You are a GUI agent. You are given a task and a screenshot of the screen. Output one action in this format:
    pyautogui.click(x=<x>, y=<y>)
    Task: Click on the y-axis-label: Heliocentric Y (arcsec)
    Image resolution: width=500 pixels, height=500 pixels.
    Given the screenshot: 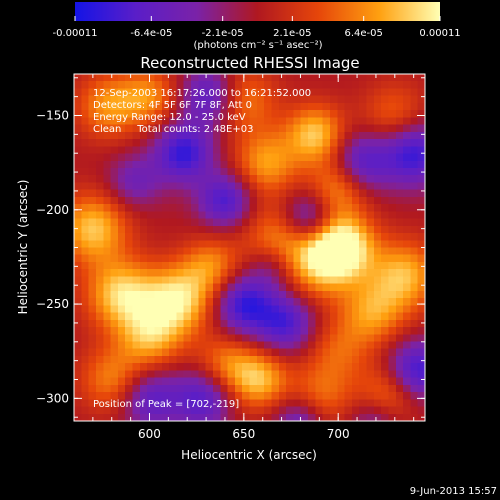 What is the action you would take?
    pyautogui.click(x=23, y=247)
    